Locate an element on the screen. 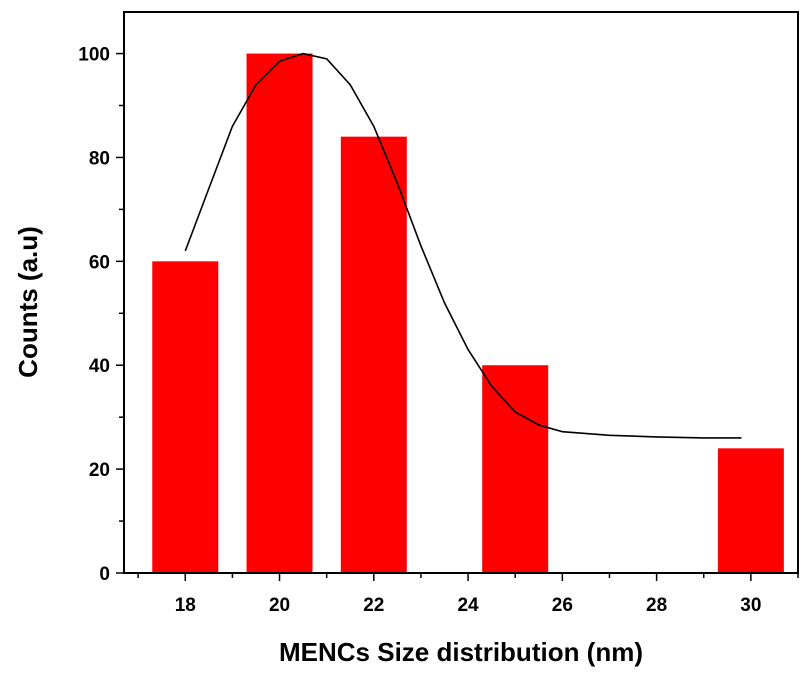 The height and width of the screenshot is (675, 811). y-tick-label: 20 is located at coordinates (99, 470).